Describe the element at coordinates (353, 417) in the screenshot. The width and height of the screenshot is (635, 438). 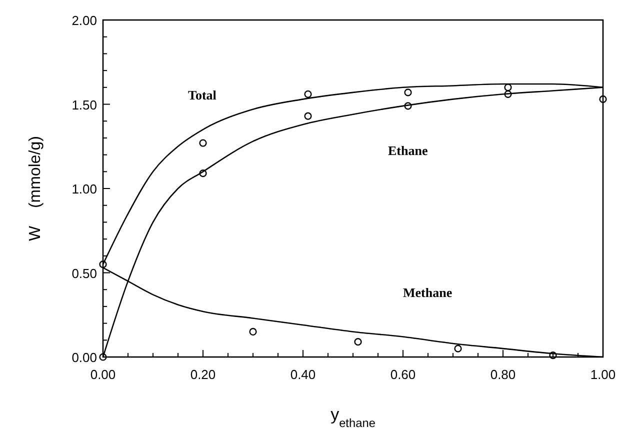
I see `x-axis-title: y$_{ethane}$` at that location.